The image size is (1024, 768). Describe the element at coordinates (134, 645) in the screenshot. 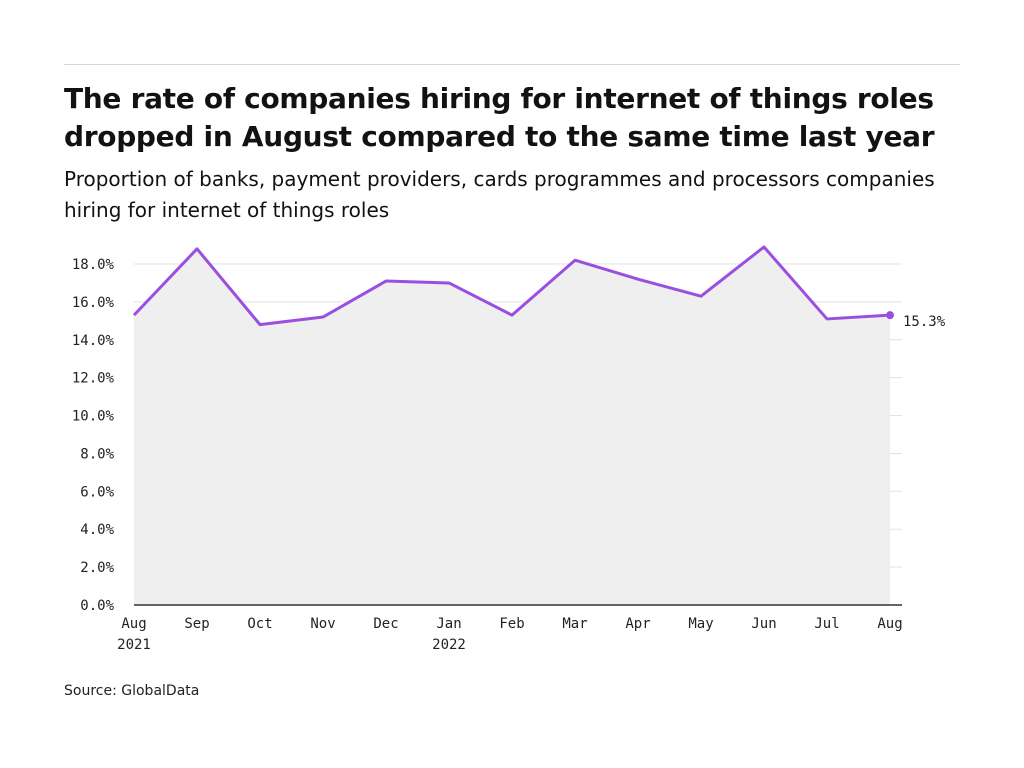

I see `x-tick-label: 2021` at that location.